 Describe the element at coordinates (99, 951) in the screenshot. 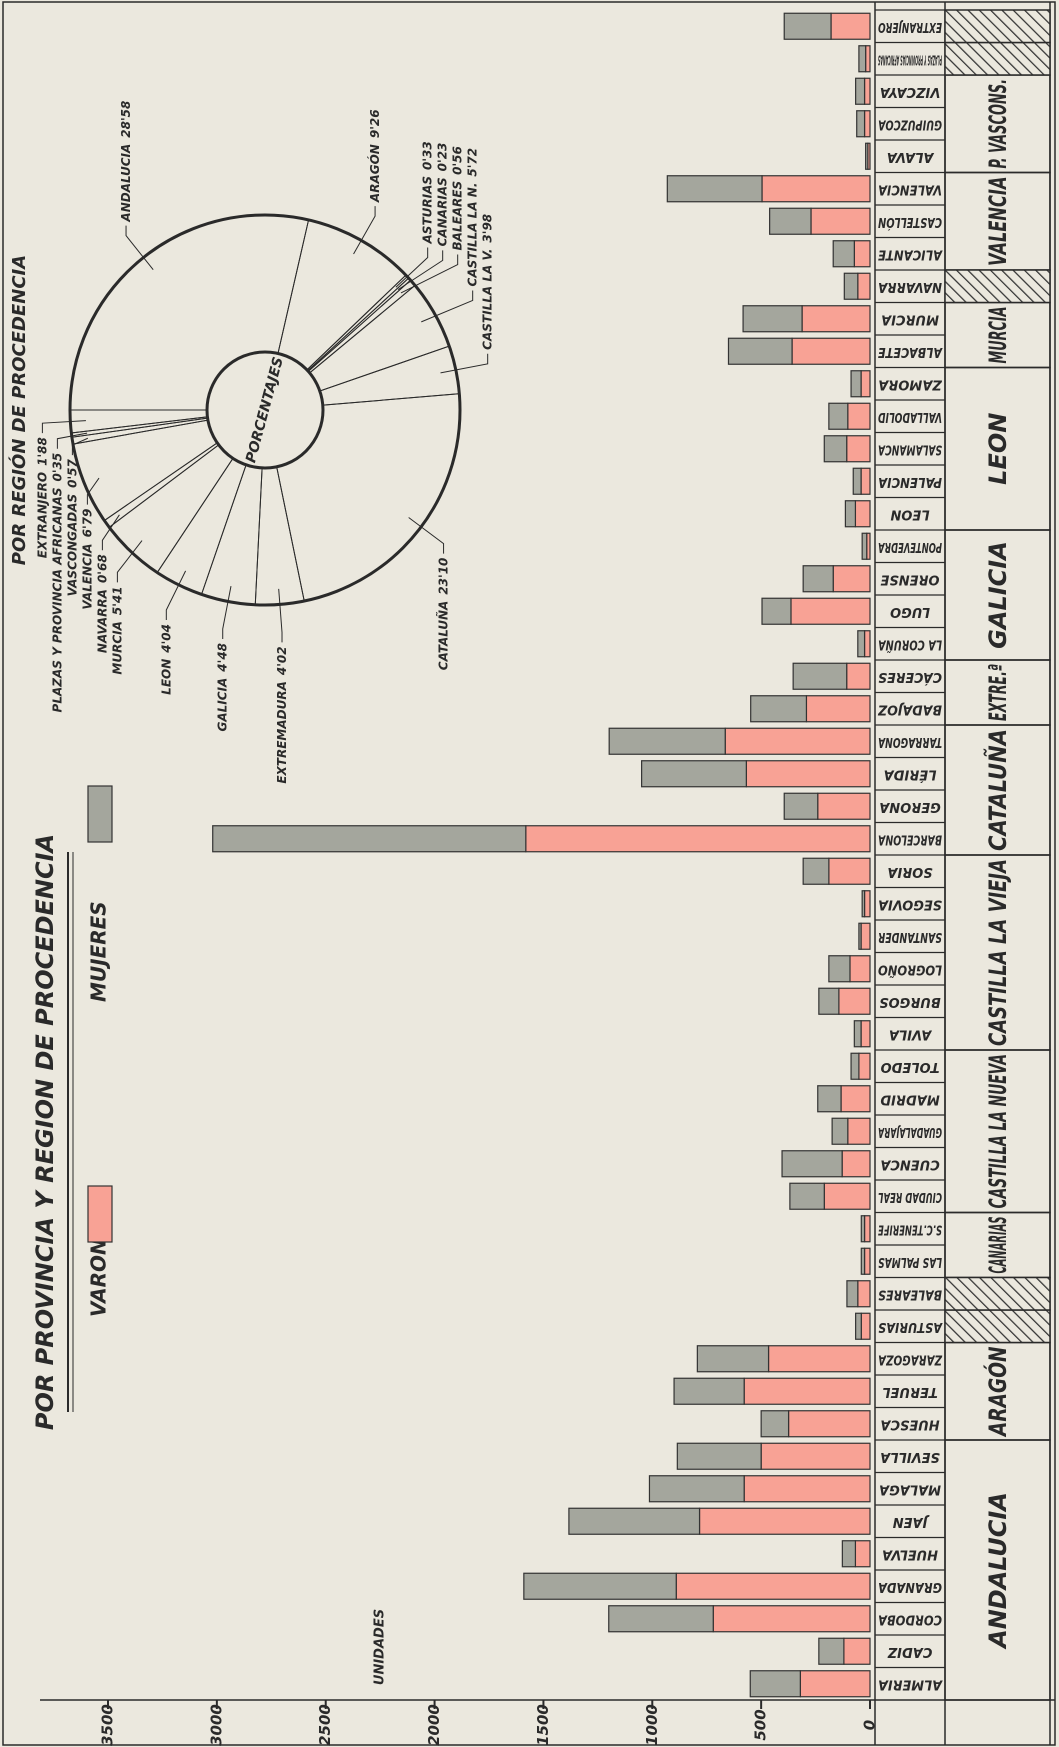

I see `legend-label: MUJERES` at that location.